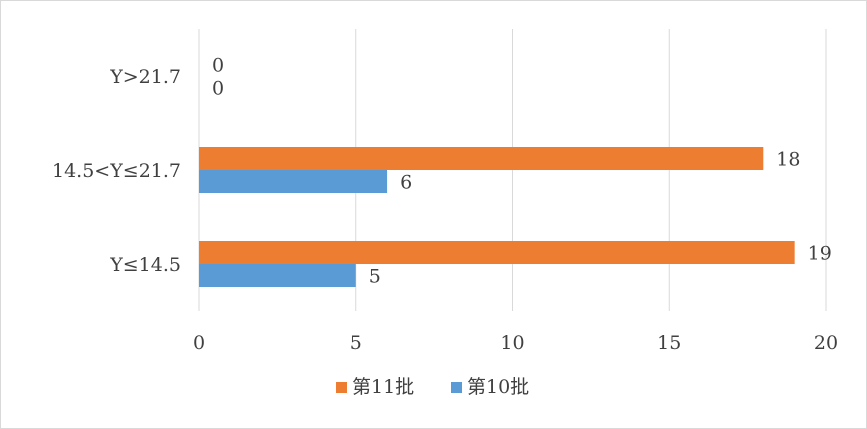  What do you see at coordinates (199, 343) in the screenshot?
I see `x-tick-label: 0` at bounding box center [199, 343].